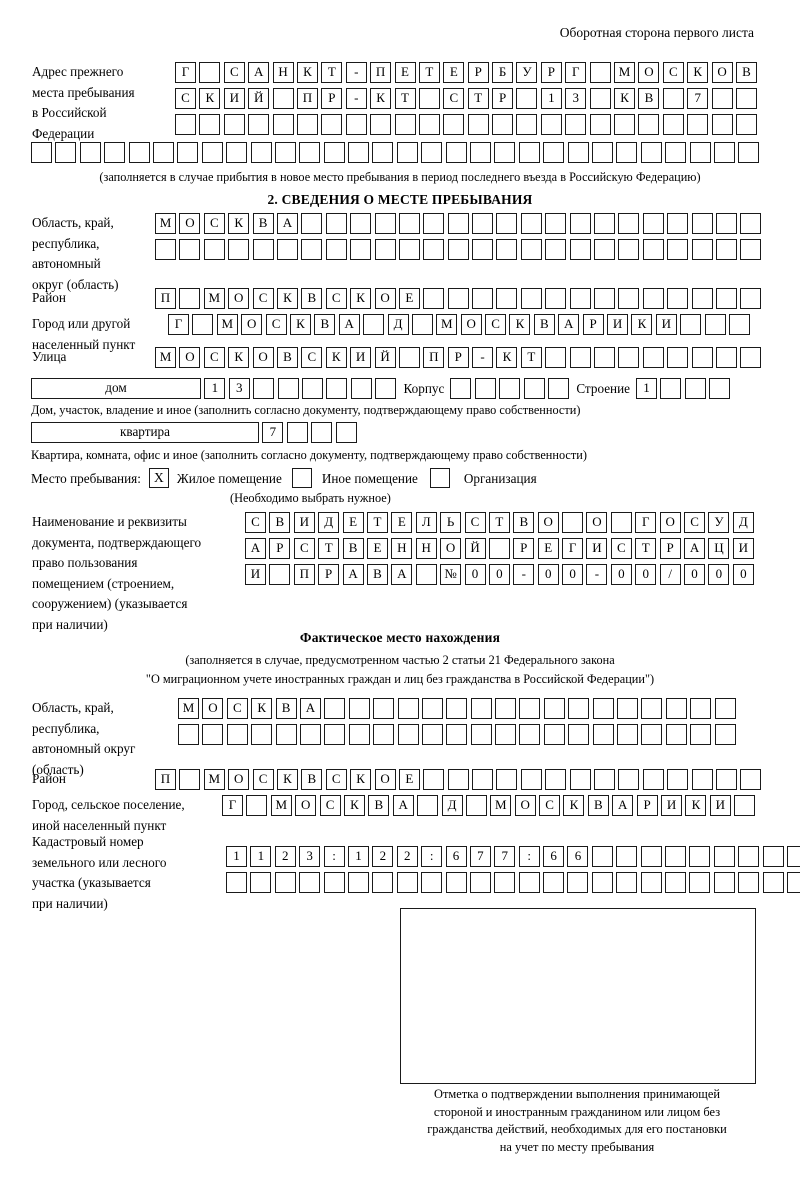  I want to click on char-cell: 1, so click(551, 98).